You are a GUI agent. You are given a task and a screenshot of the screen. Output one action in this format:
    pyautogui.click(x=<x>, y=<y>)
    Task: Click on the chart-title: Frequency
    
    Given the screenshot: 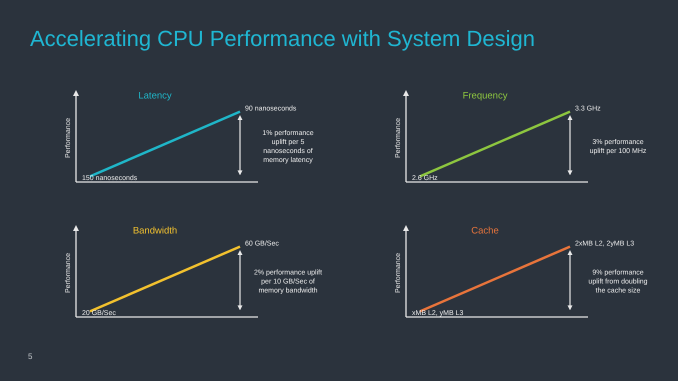 What is the action you would take?
    pyautogui.click(x=485, y=96)
    